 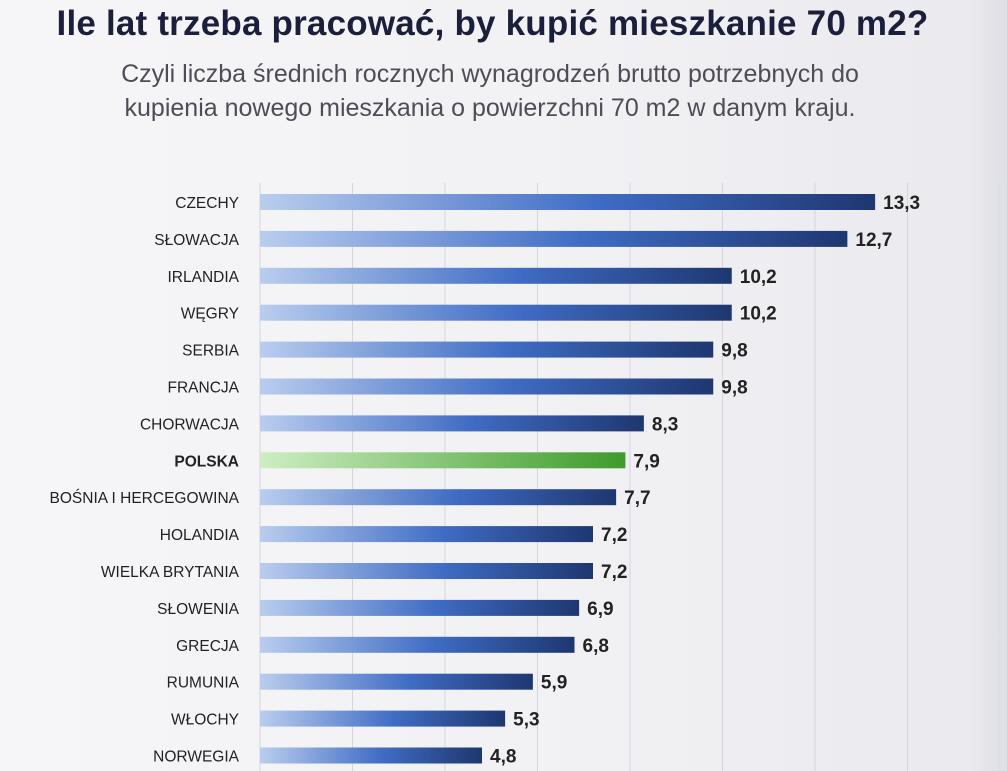 I want to click on value-label: 13,3, so click(x=901, y=203).